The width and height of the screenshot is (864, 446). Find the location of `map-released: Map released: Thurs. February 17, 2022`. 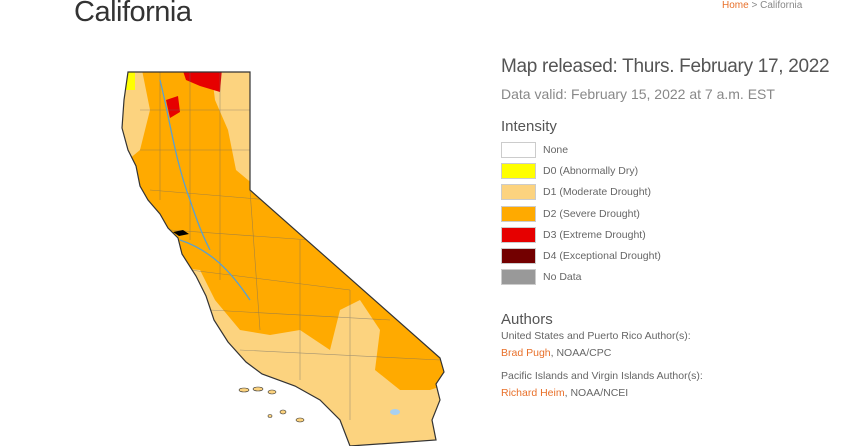

map-released: Map released: Thurs. February 17, 2022 is located at coordinates (665, 66).